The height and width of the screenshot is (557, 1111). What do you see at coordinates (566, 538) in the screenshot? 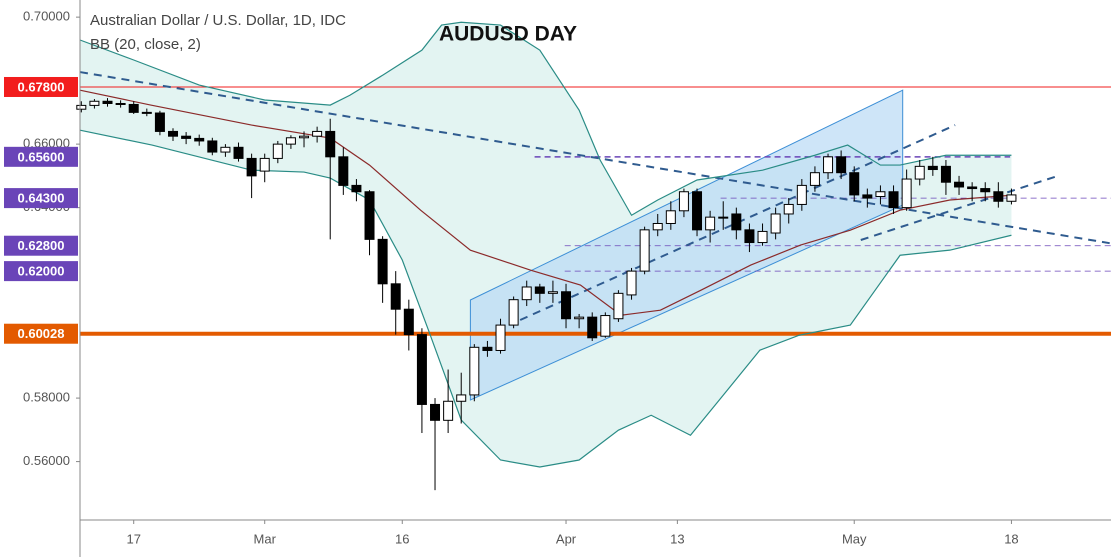
I see `x-tick-label: Apr` at bounding box center [566, 538].